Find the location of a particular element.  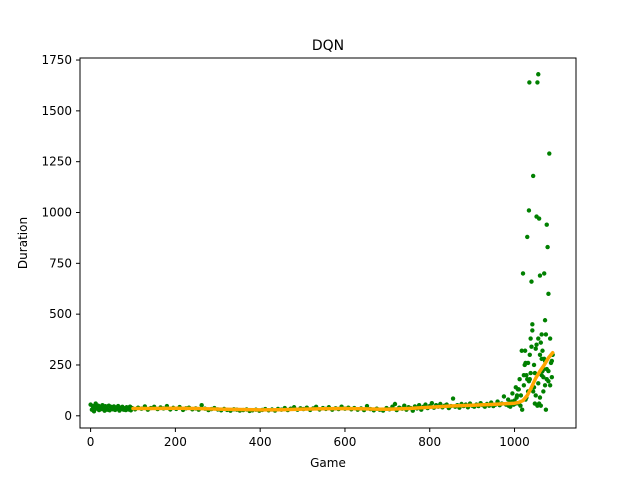

moving-average-line is located at coordinates (343, 381).